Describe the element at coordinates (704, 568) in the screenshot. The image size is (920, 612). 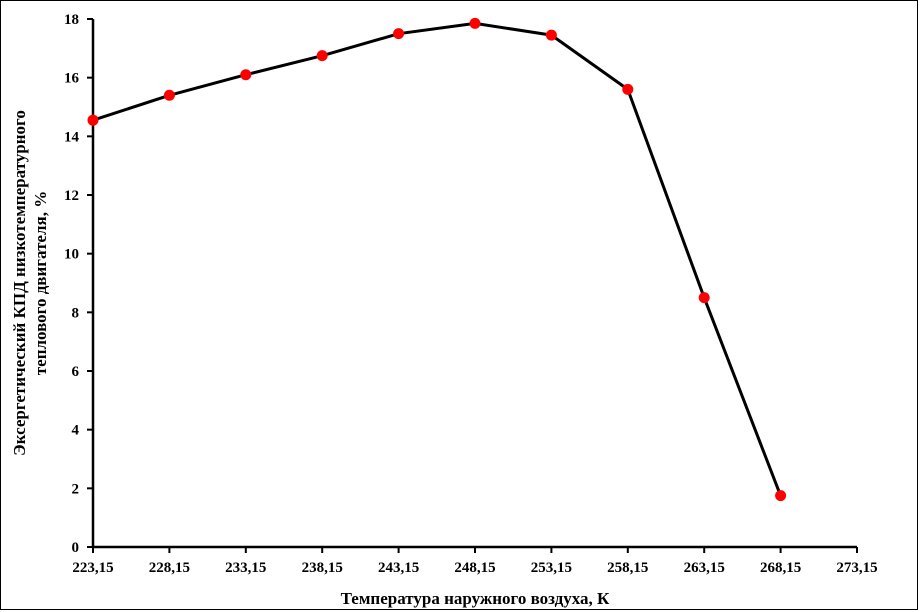
I see `x-tick-label: 263,15` at that location.